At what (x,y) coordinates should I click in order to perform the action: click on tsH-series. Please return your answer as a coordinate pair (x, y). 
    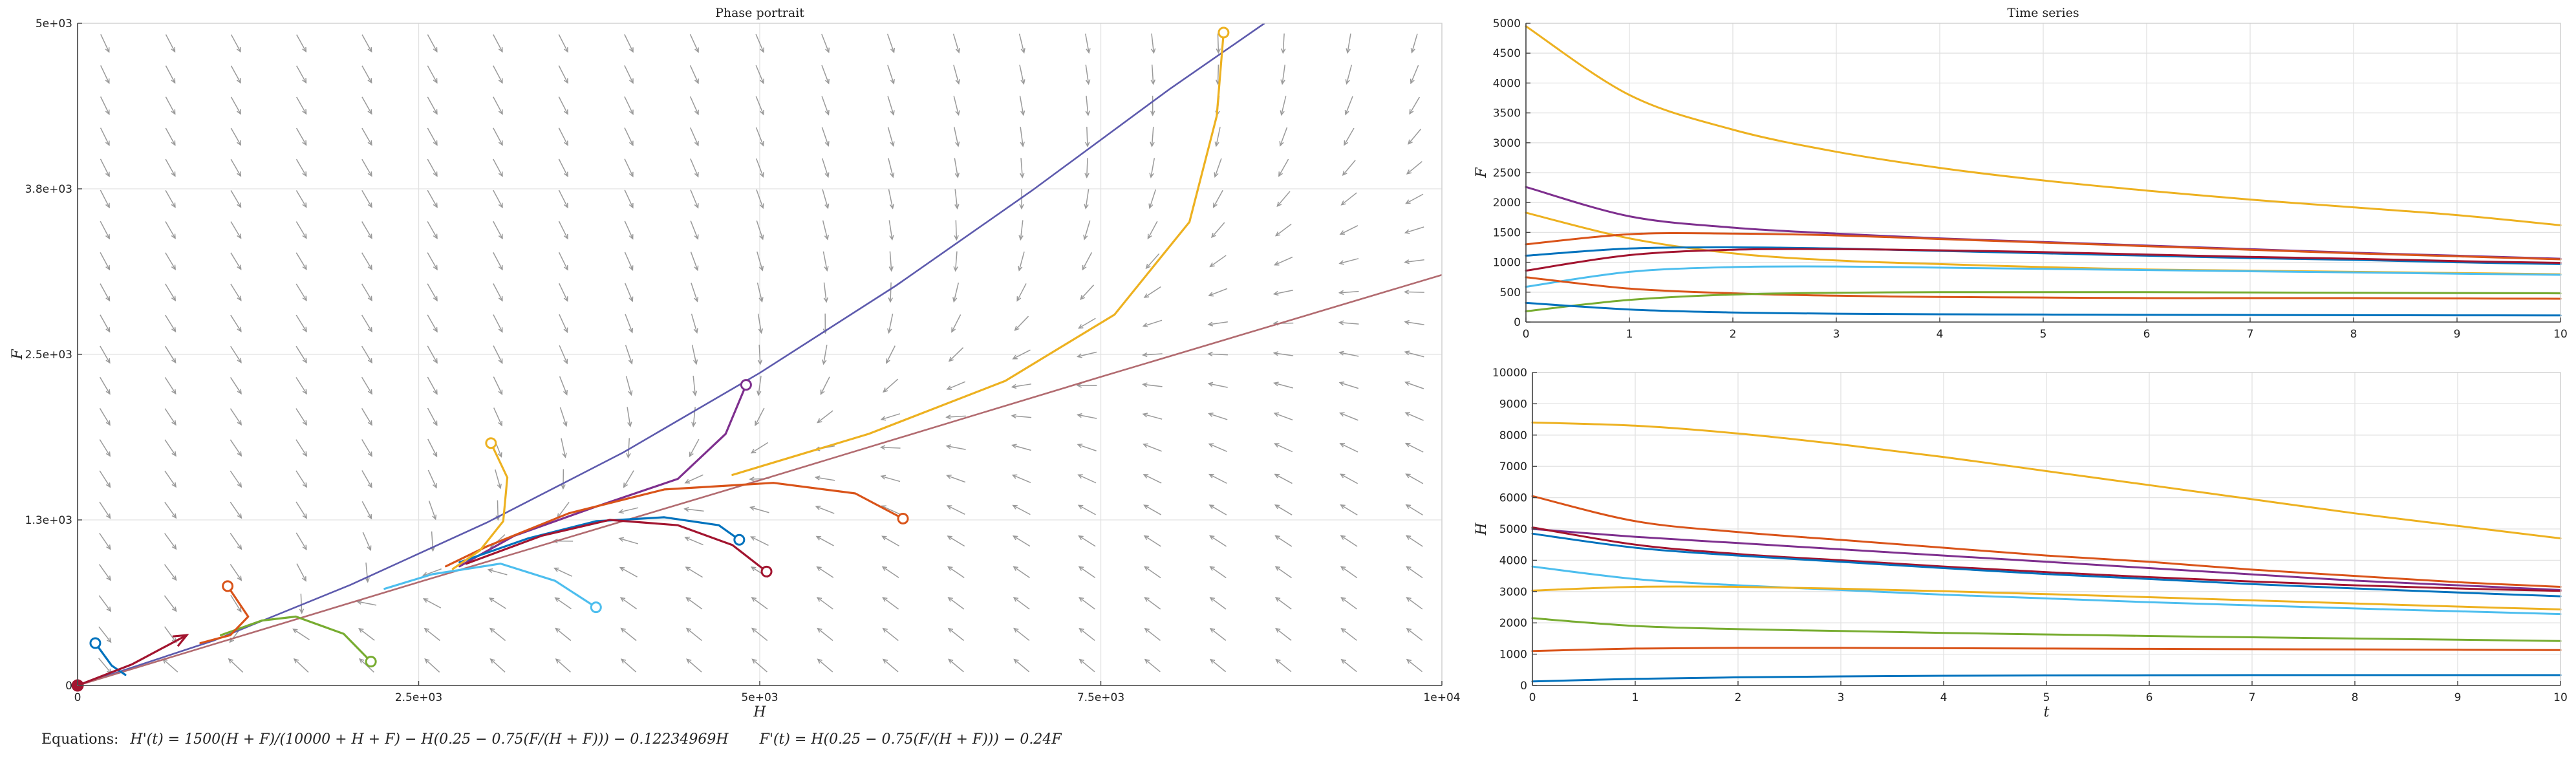
    Looking at the image, I should click on (2046, 552).